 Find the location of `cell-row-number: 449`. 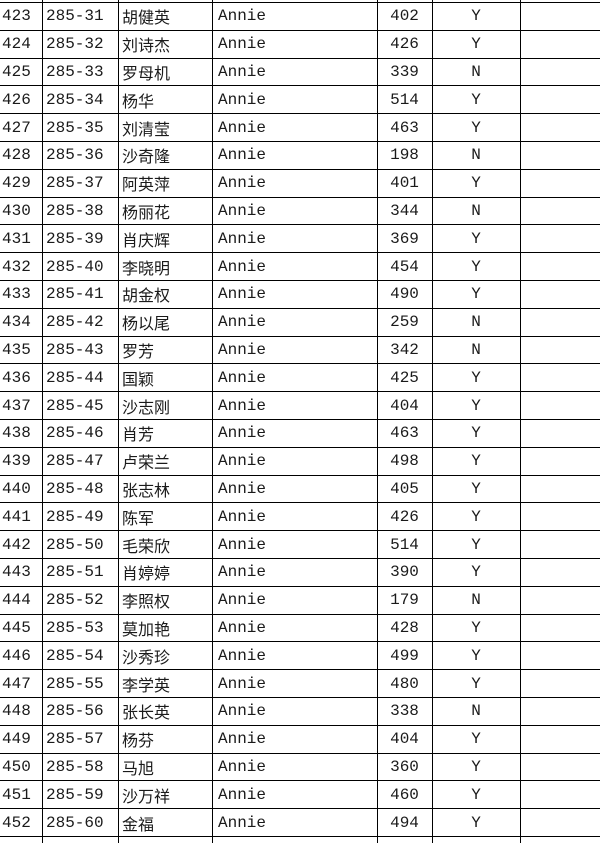

cell-row-number: 449 is located at coordinates (16, 739).